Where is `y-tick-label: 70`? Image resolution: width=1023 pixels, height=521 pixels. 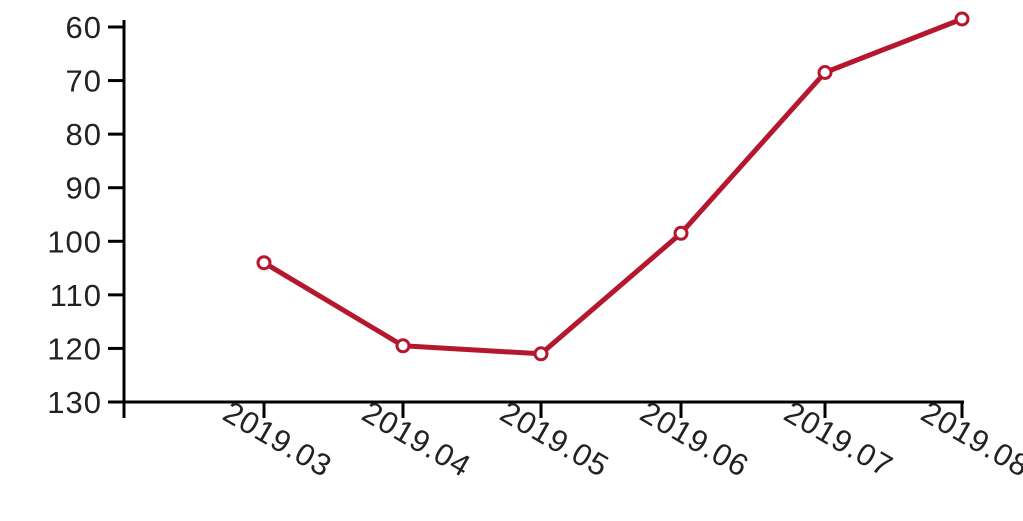
y-tick-label: 70 is located at coordinates (84, 81).